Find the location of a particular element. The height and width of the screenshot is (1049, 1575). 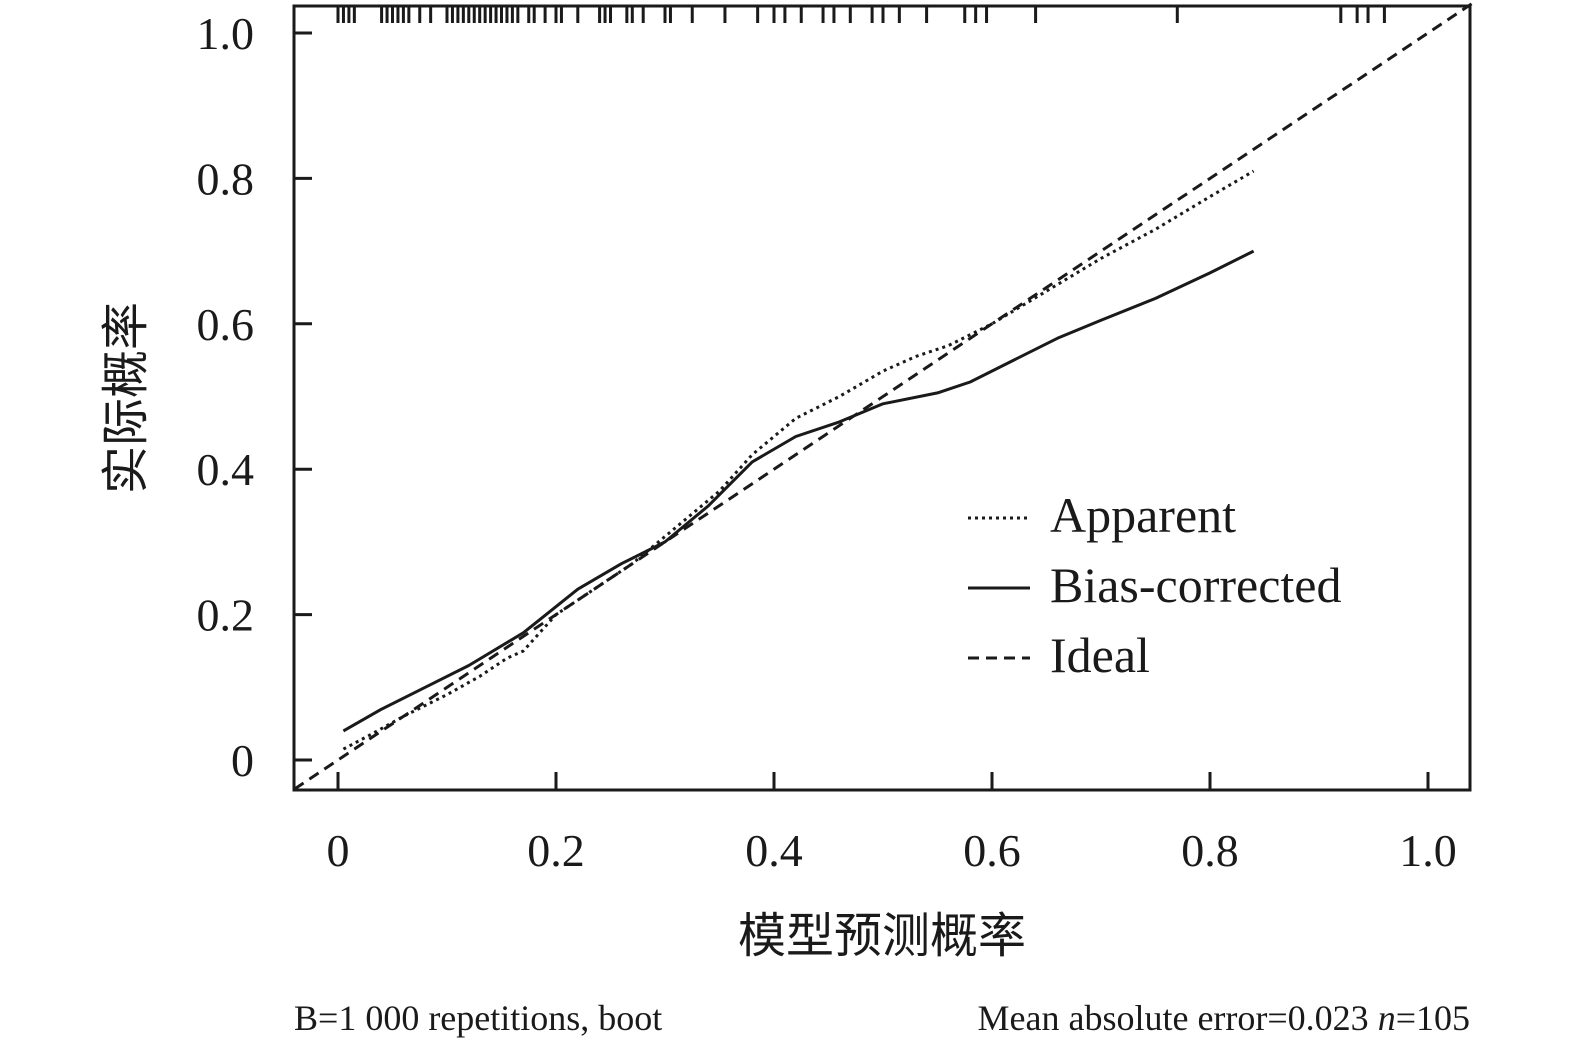

y-tick-label: 0 is located at coordinates (242, 760).